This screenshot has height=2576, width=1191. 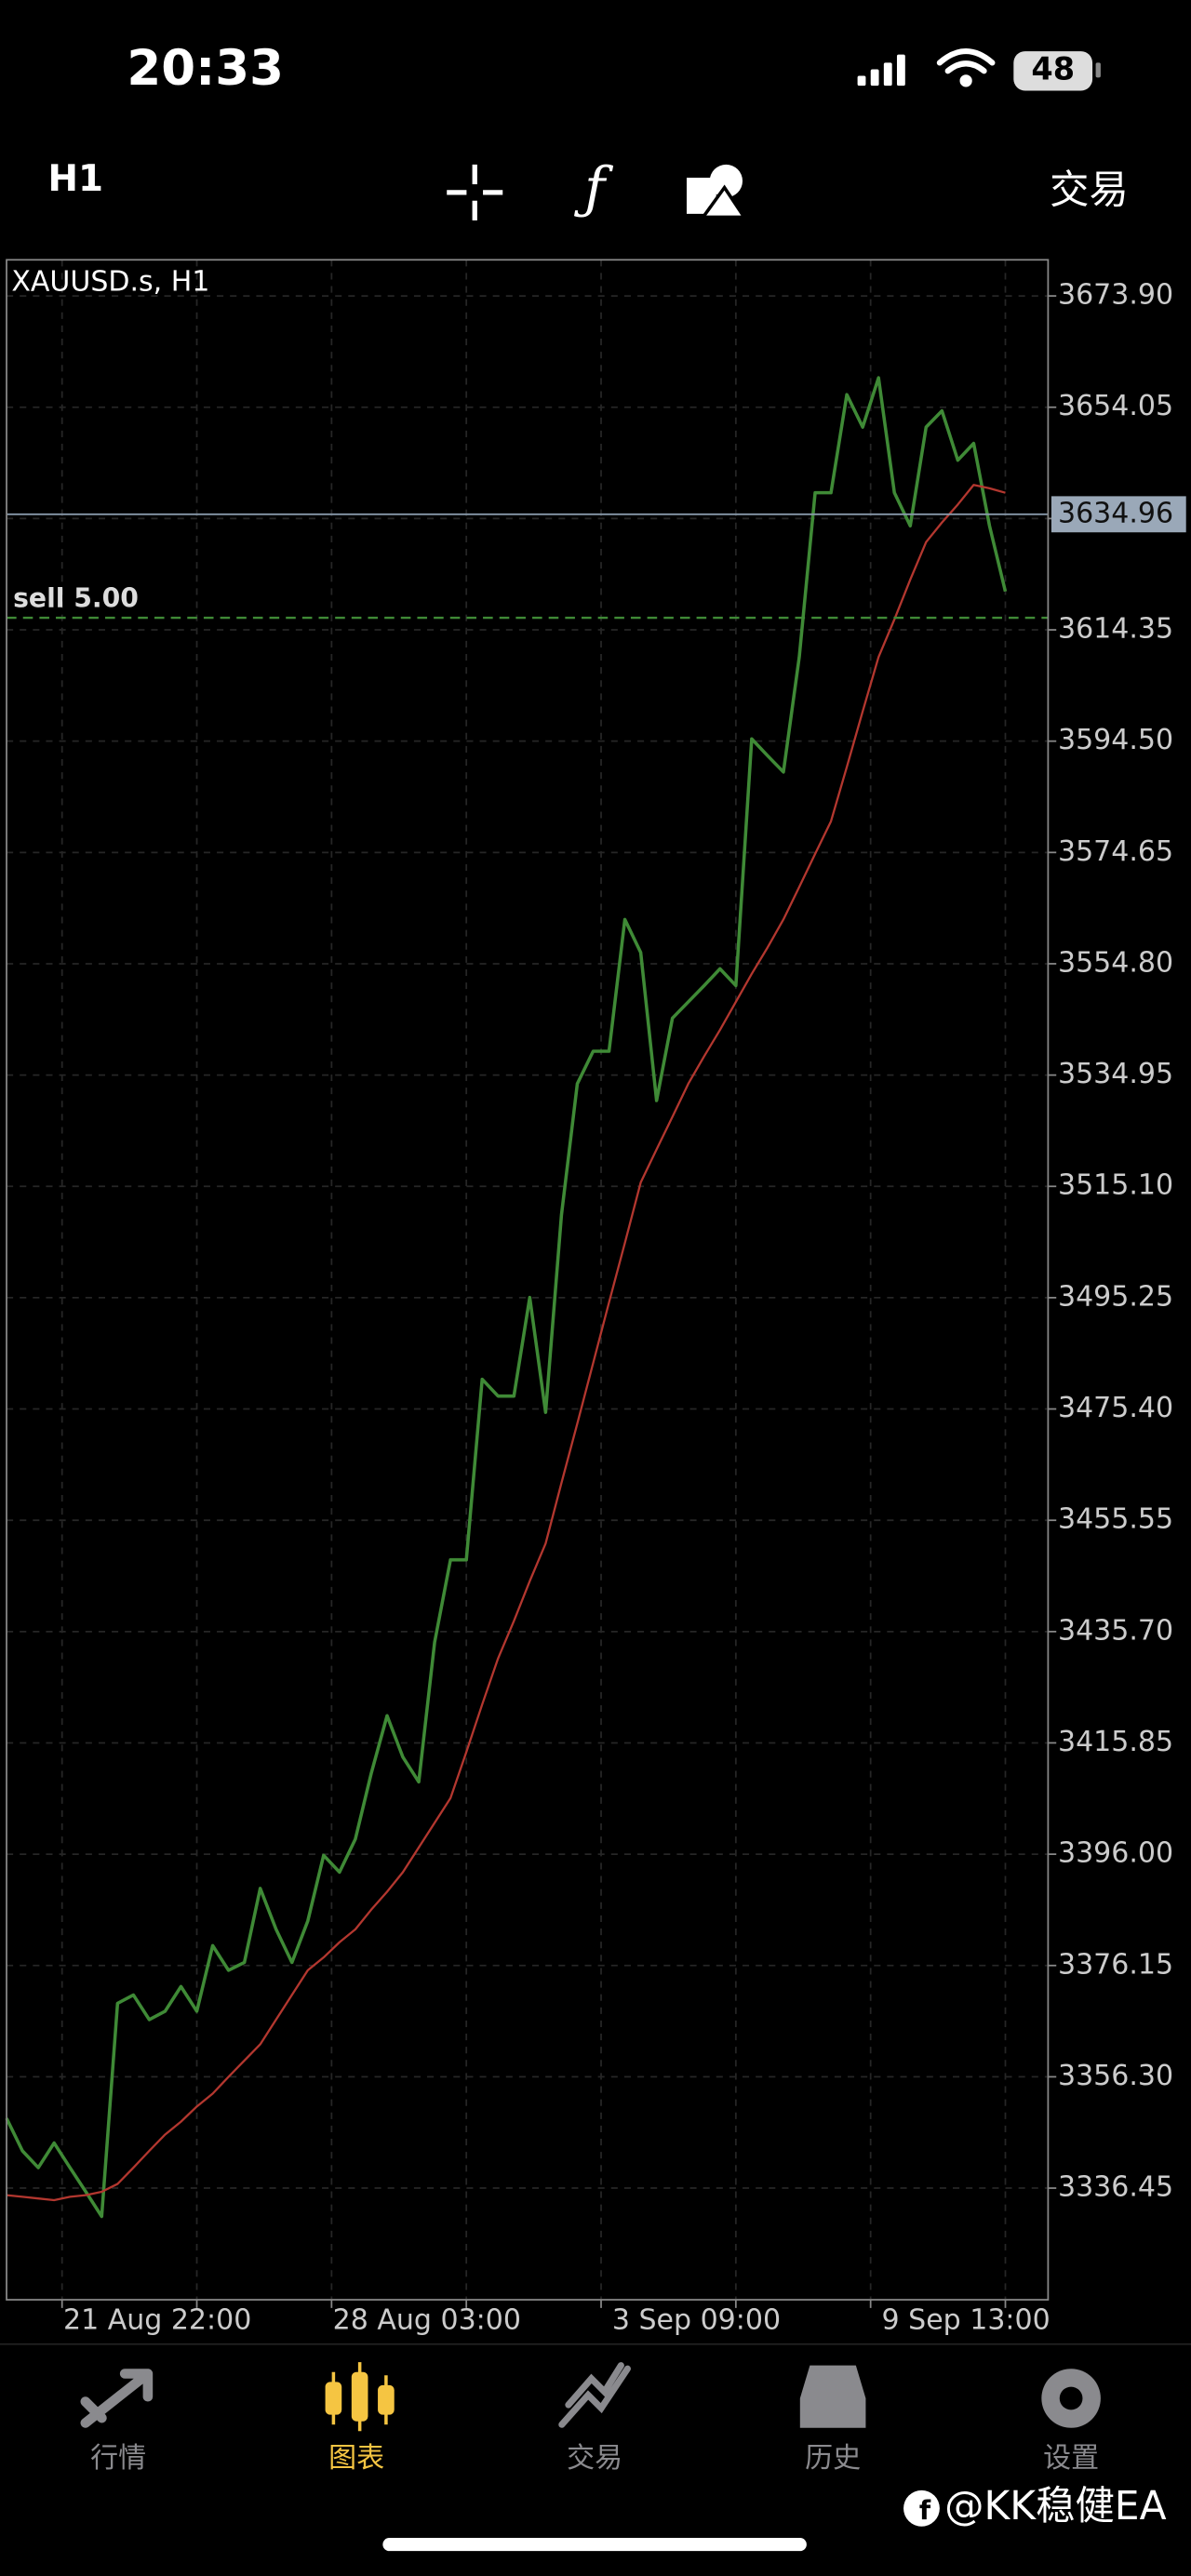 I want to click on nav-label: 交易, so click(x=594, y=2458).